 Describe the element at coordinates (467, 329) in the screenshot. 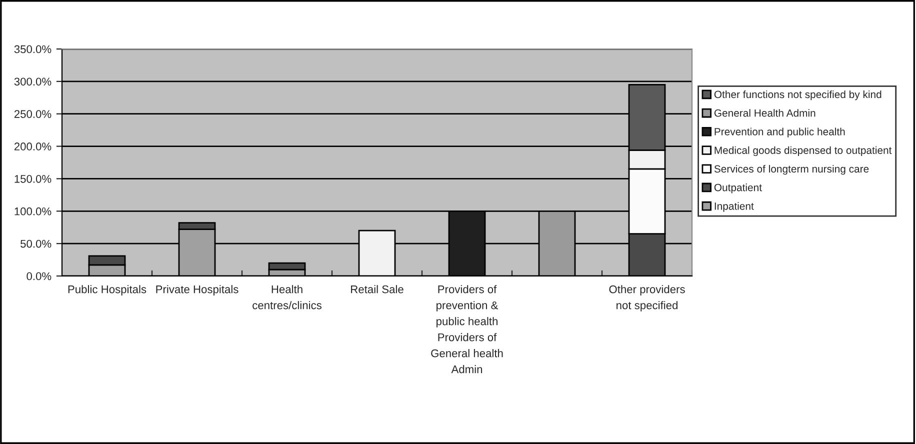

I see `x-tick-label: Providers of prevention & public health Providers of General health Admin` at that location.